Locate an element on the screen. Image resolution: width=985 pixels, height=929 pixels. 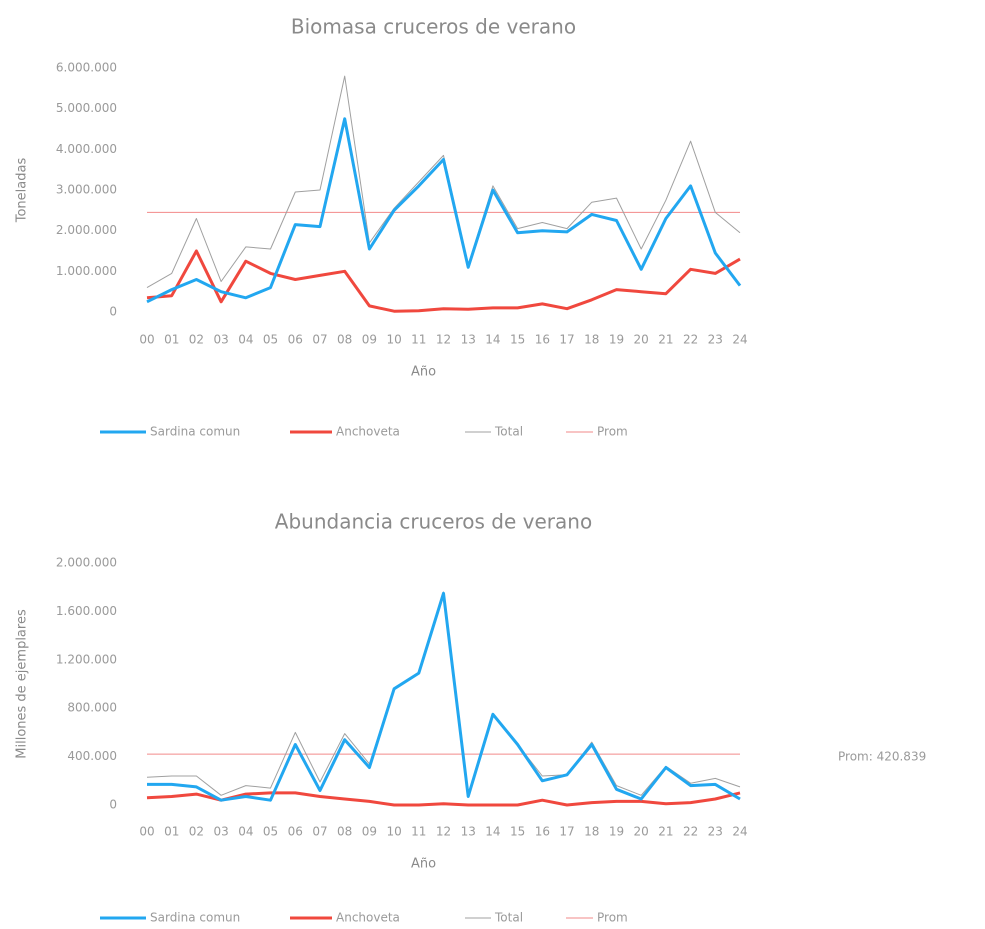
y-axis-title: Millones de ejemplares is located at coordinates (22, 684).